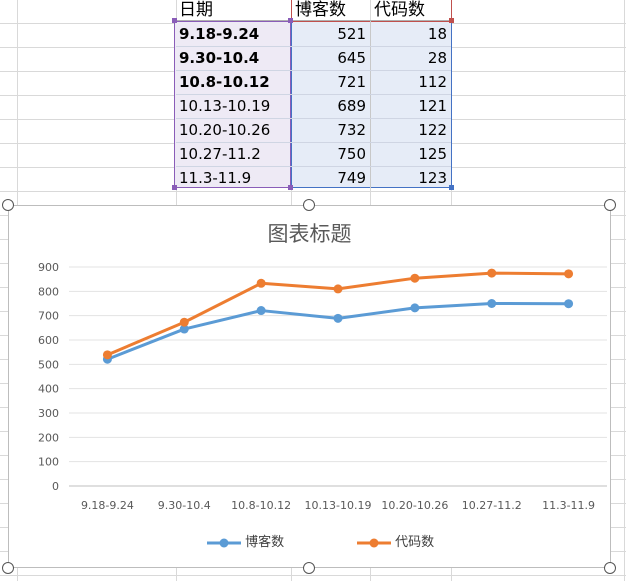 The image size is (626, 581). I want to click on cell-code: 28, so click(437, 58).